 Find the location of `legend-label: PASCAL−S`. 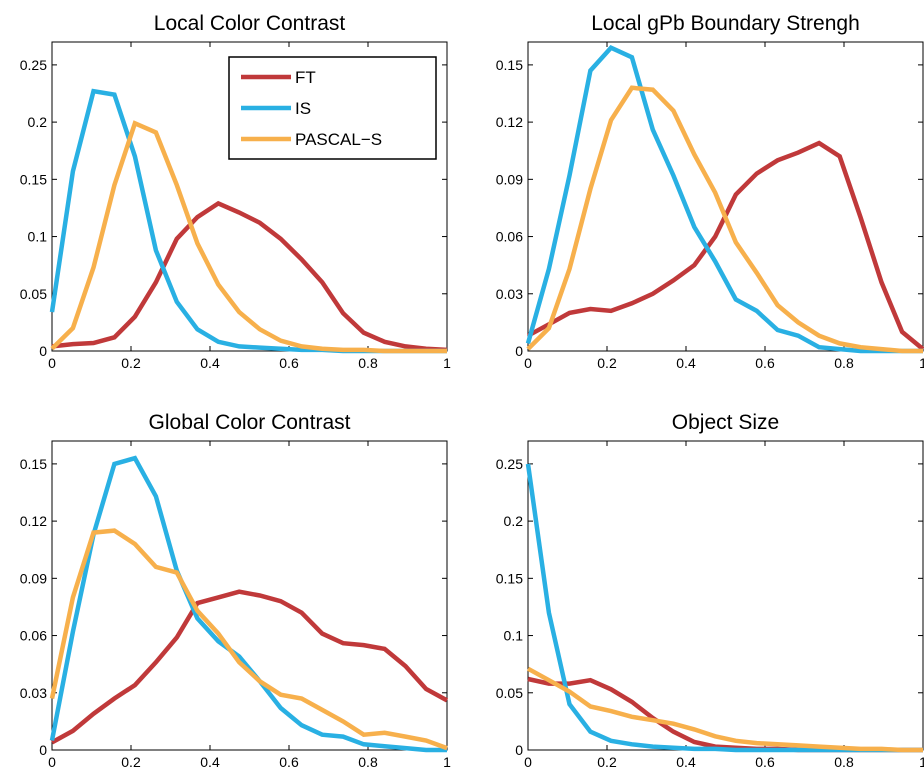

legend-label: PASCAL−S is located at coordinates (338, 139).